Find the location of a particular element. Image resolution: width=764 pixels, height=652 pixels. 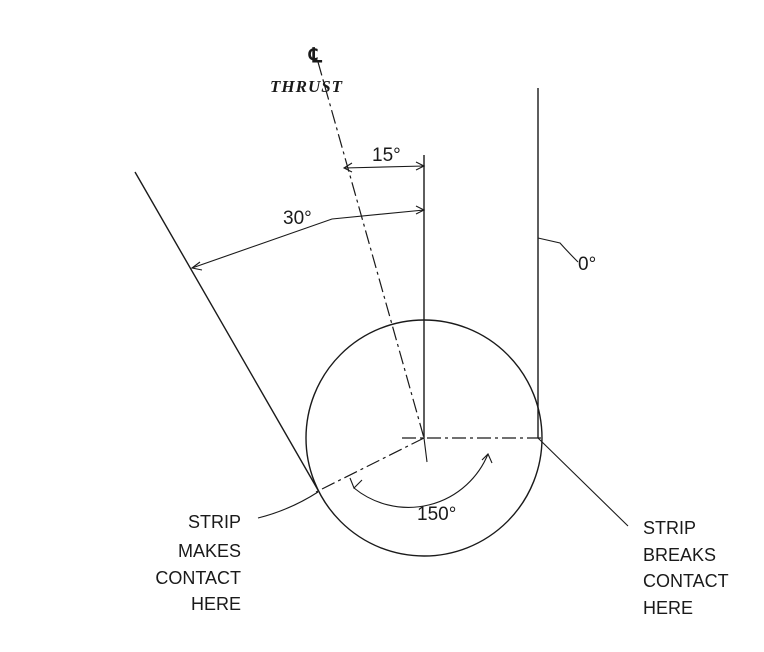

dim-30-line is located at coordinates (308, 239).